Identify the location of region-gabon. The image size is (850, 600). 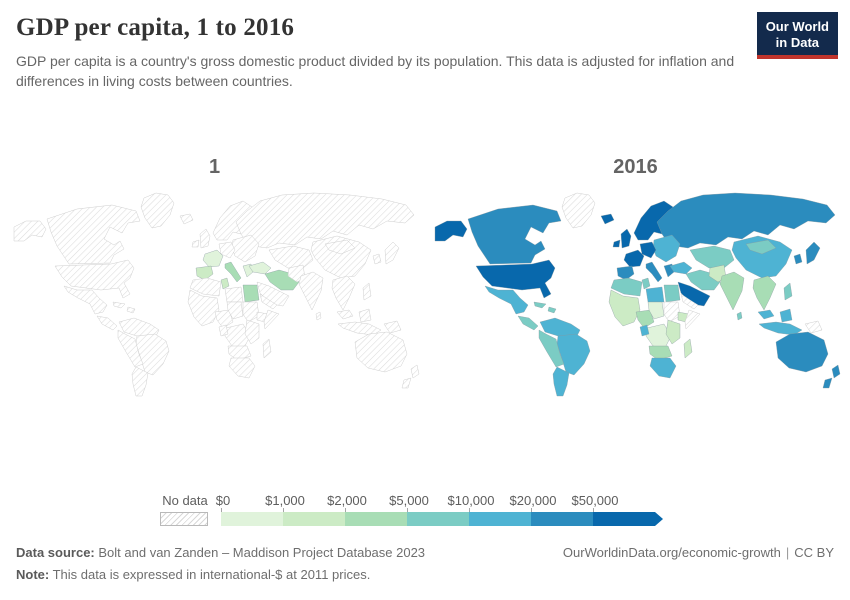
(223, 330).